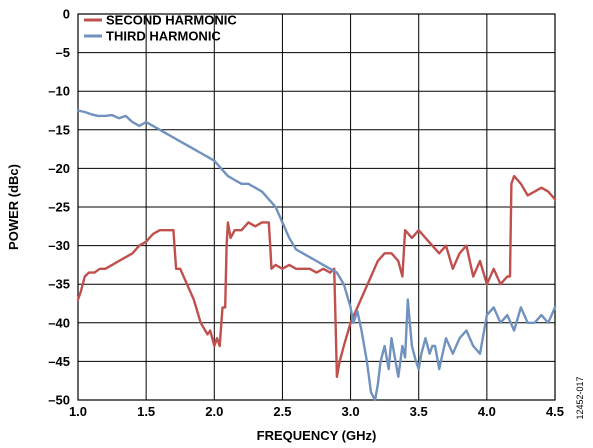 This screenshot has height=448, width=593. Describe the element at coordinates (59, 129) in the screenshot. I see `y-tick-label: –15` at that location.